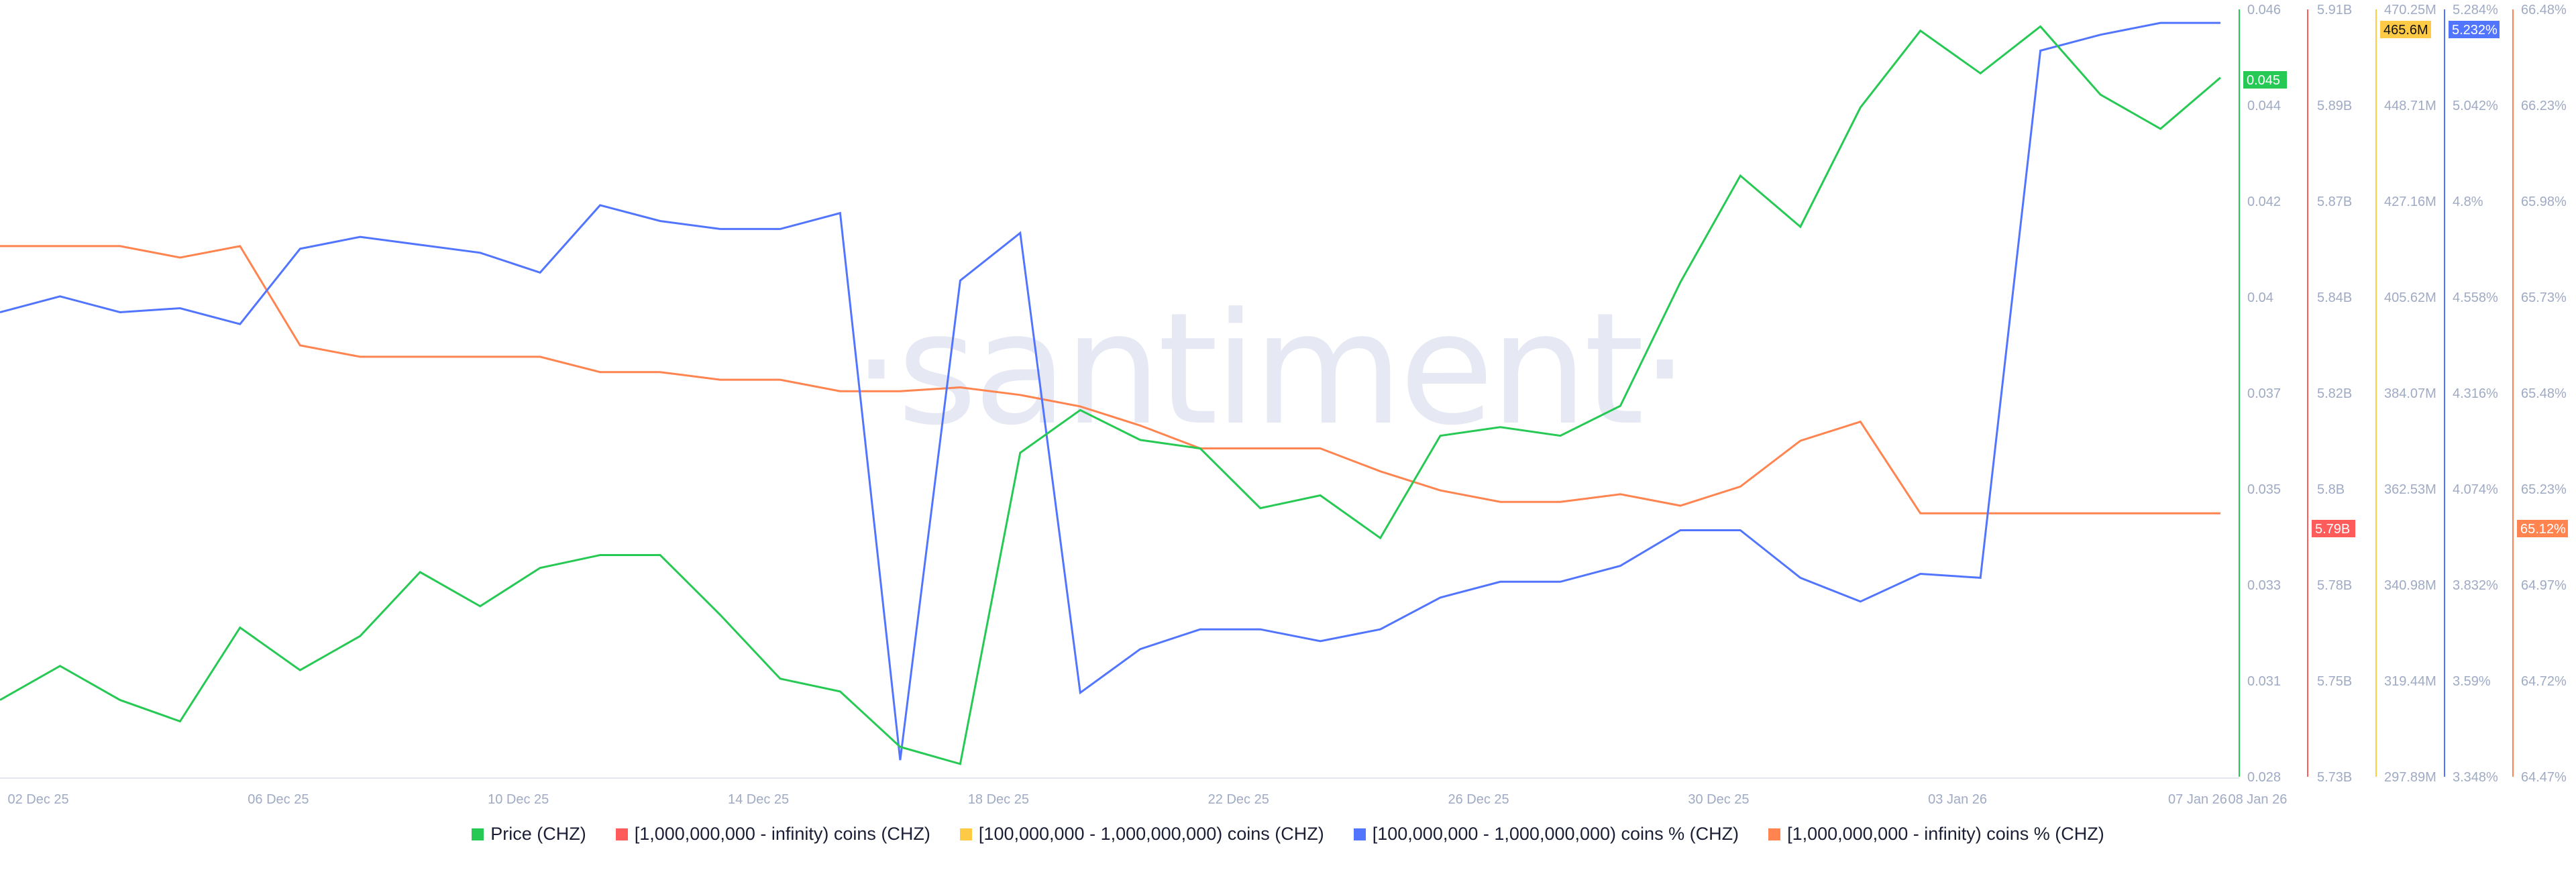  Describe the element at coordinates (2544, 489) in the screenshot. I see `y-tick-label: 65.23%` at that location.